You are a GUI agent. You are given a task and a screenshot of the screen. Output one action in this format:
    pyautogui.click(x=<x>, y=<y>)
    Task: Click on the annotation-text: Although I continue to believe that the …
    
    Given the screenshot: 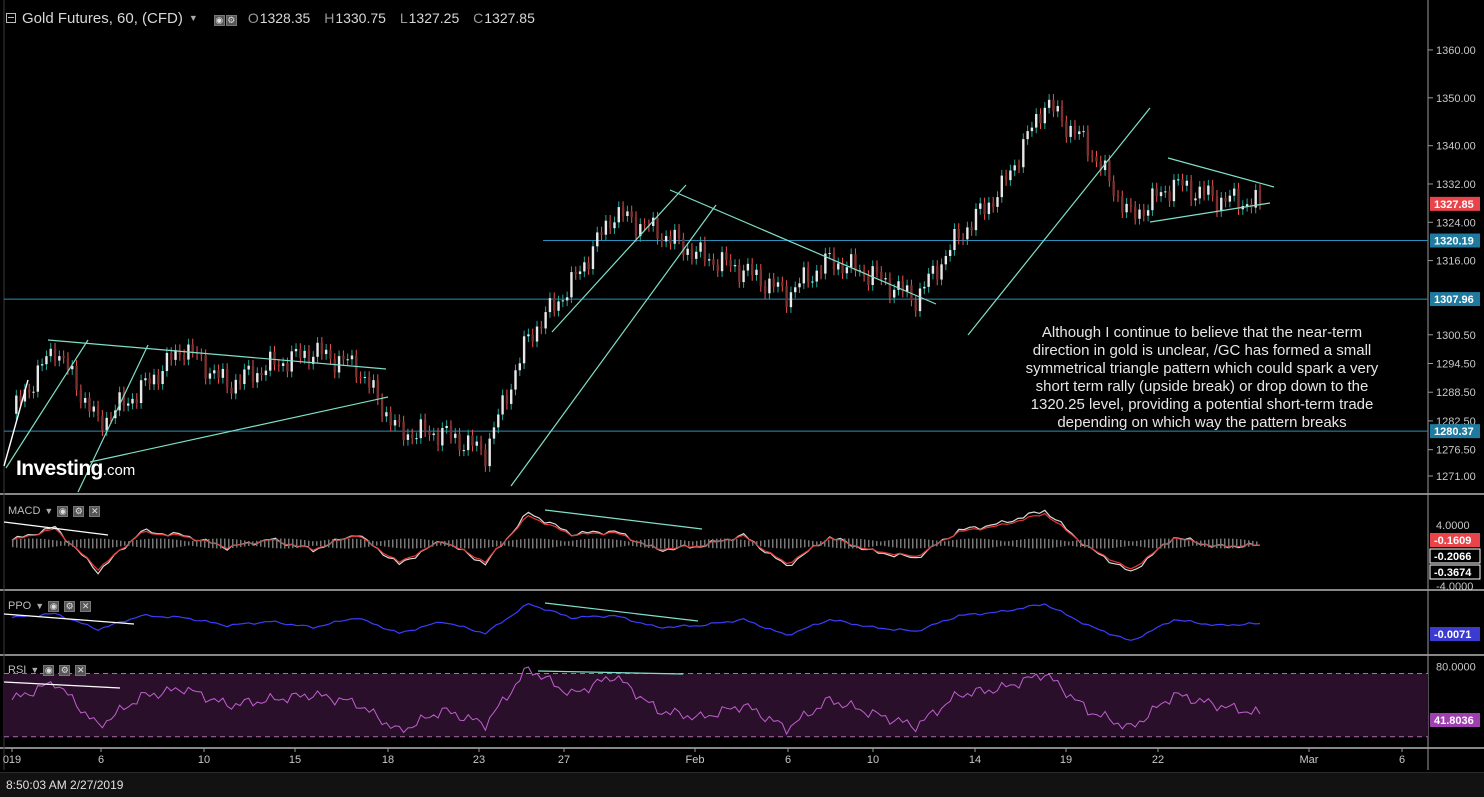 What is the action you would take?
    pyautogui.click(x=1202, y=377)
    